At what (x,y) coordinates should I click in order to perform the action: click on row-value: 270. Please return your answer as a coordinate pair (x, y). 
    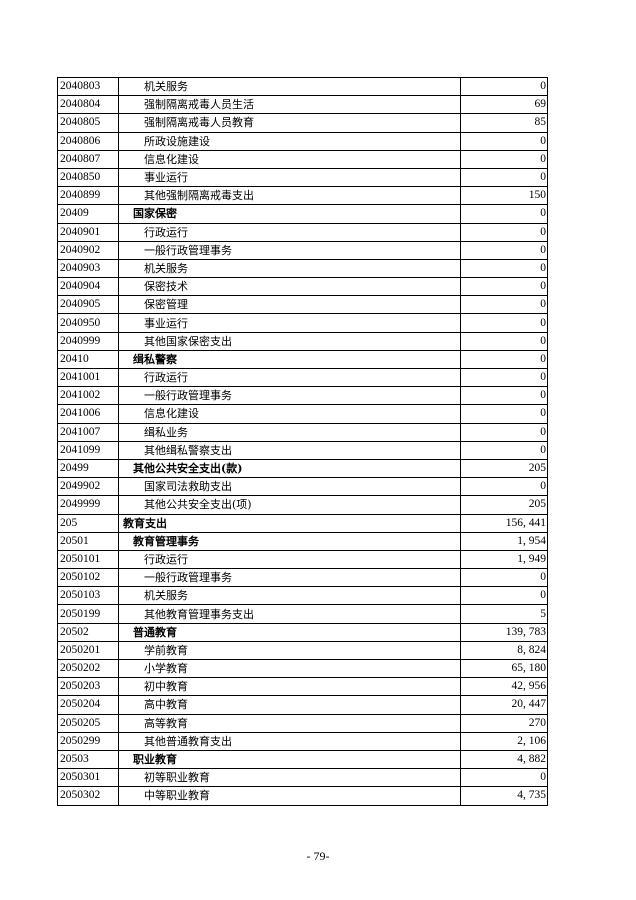
    Looking at the image, I should click on (504, 723).